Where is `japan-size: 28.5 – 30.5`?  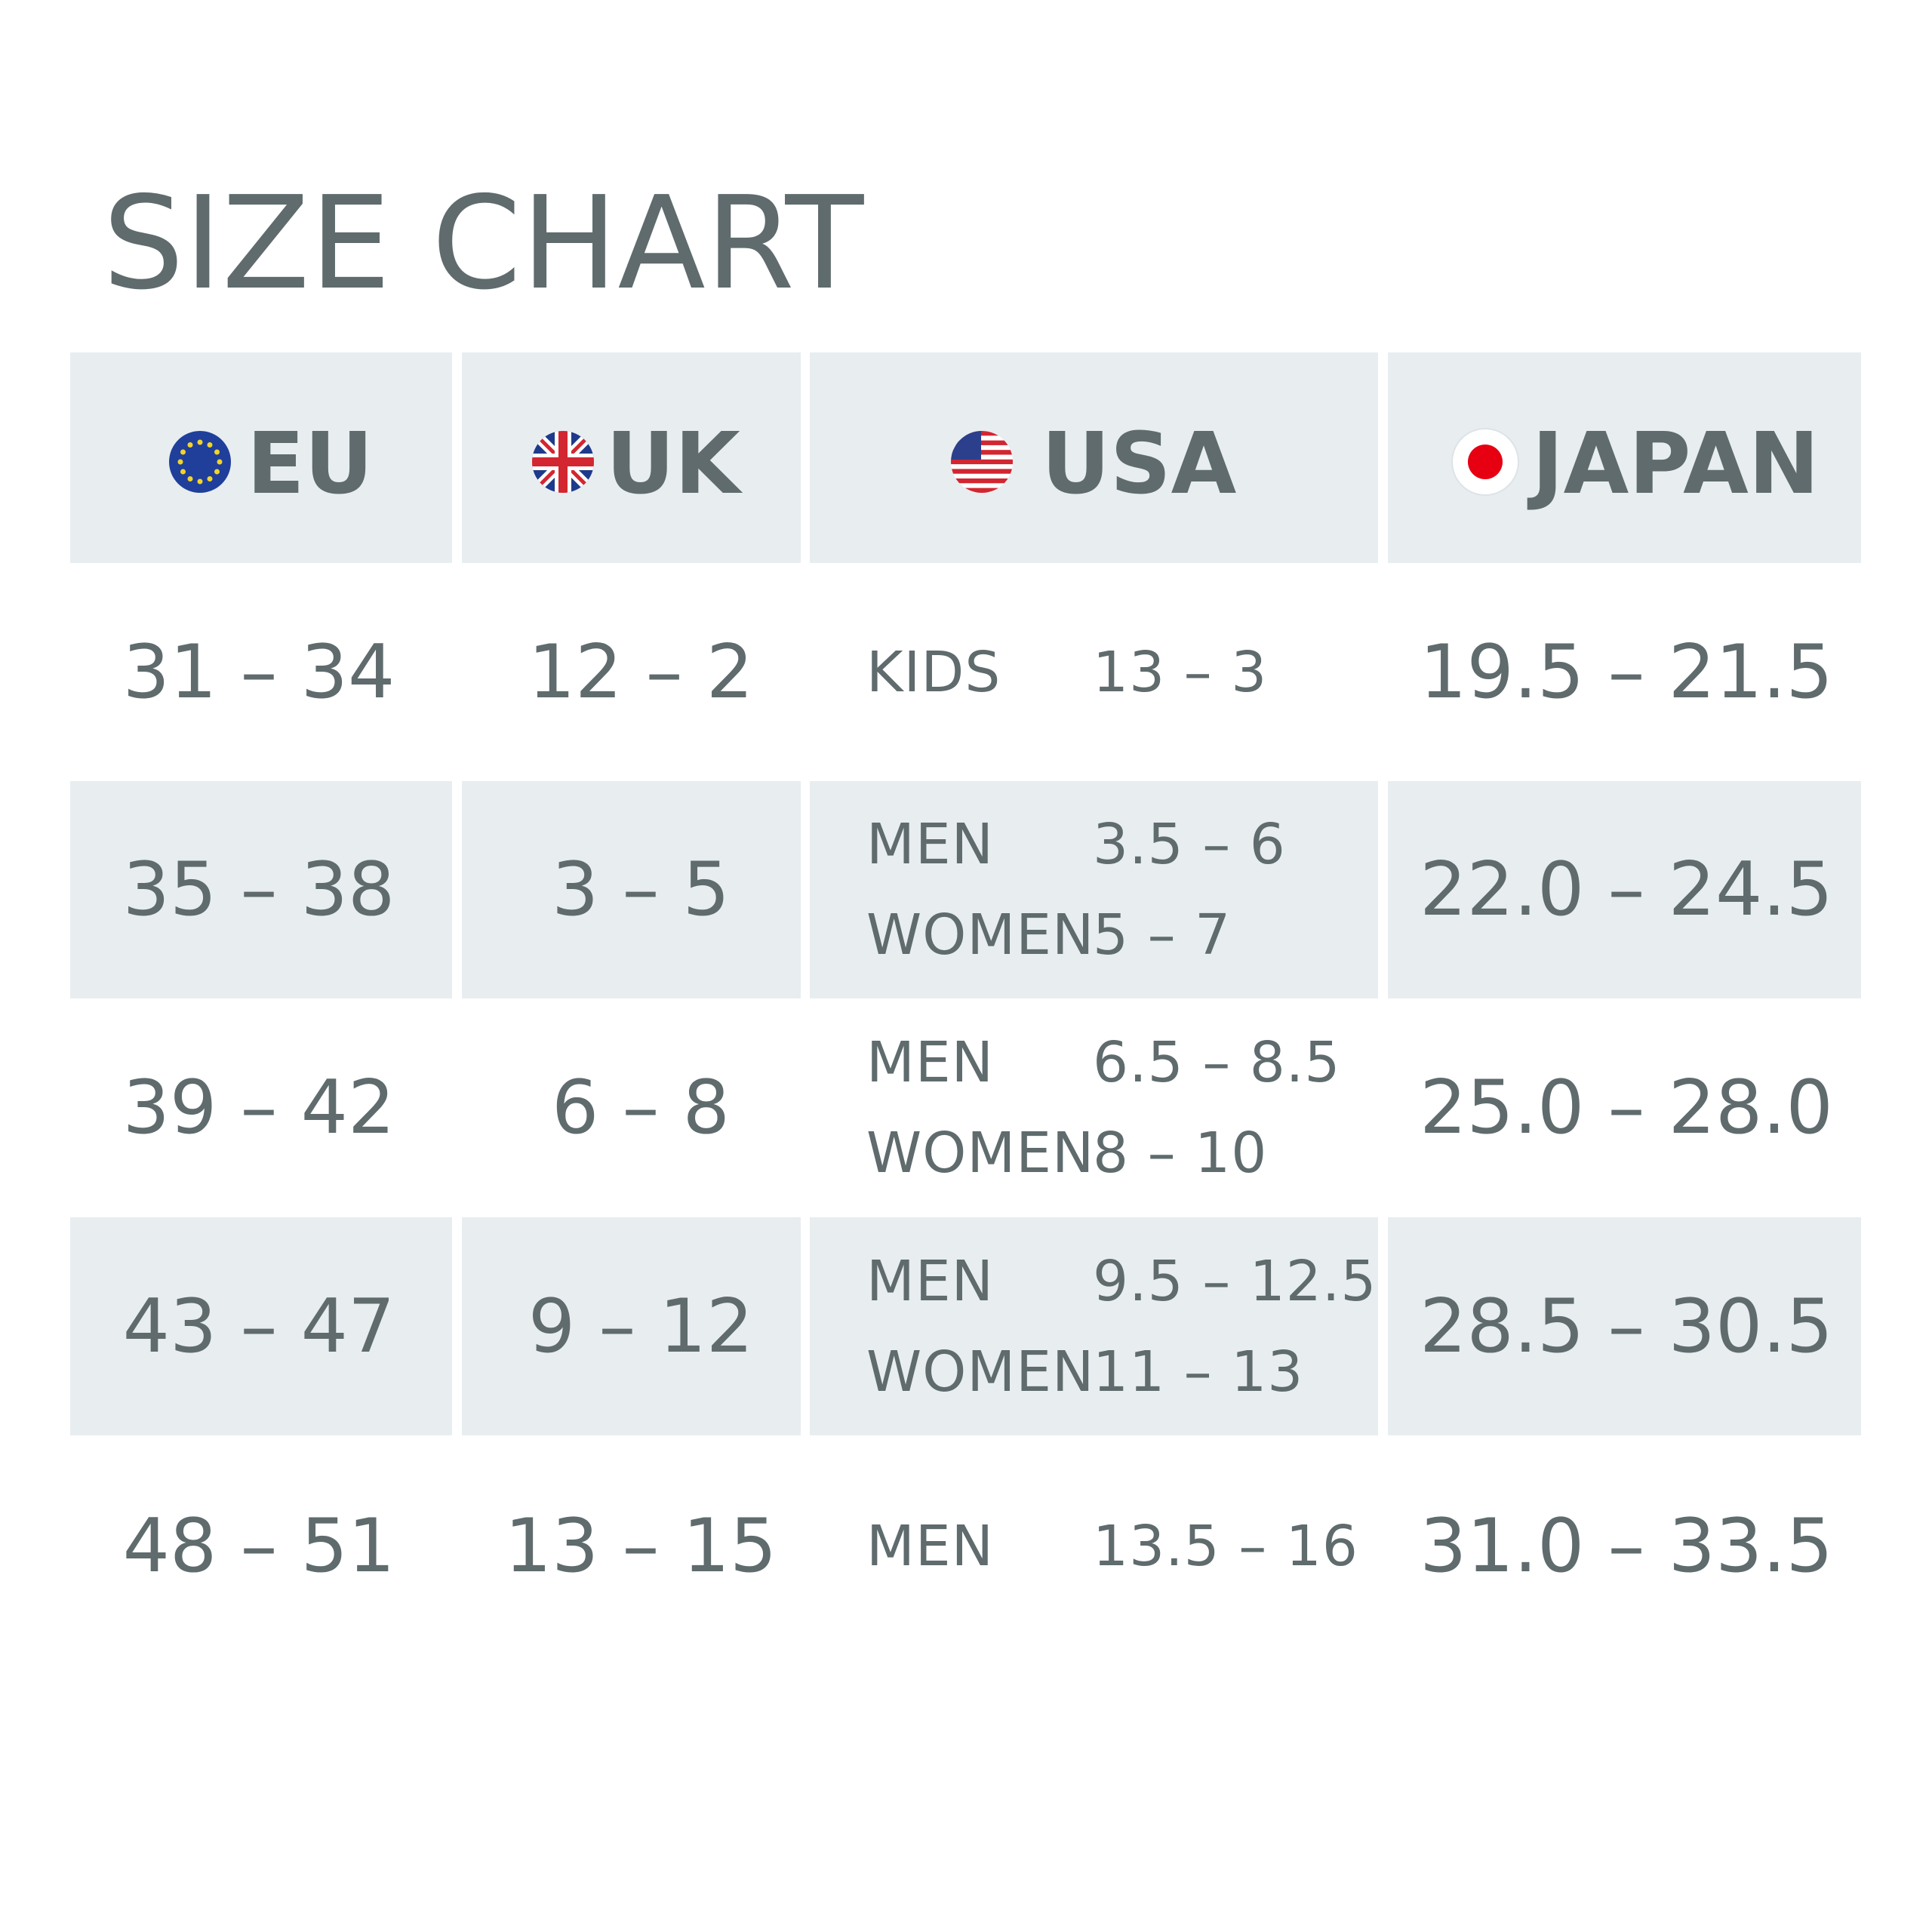 japan-size: 28.5 – 30.5 is located at coordinates (1626, 1326).